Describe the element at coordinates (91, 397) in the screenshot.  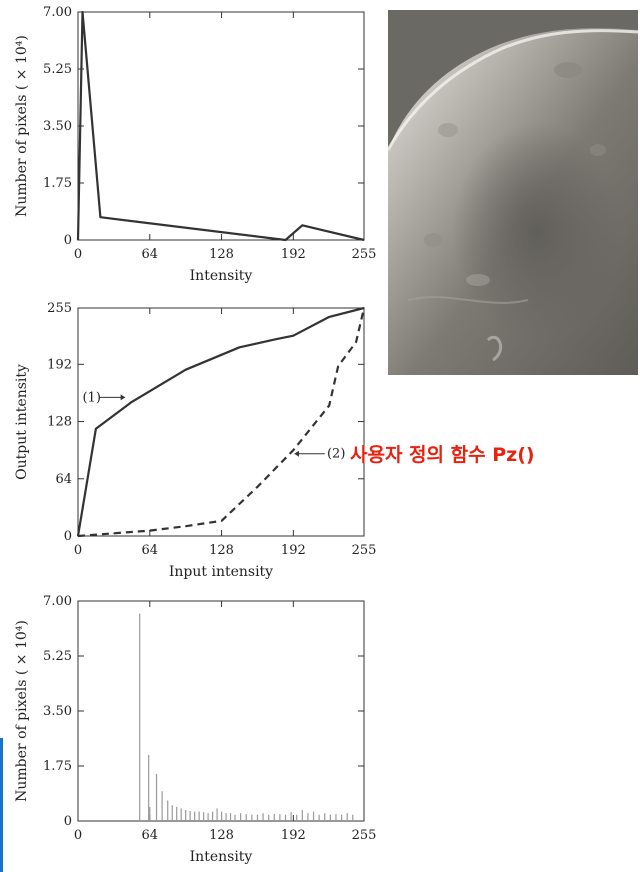
I see `series-1-label: (1)` at that location.